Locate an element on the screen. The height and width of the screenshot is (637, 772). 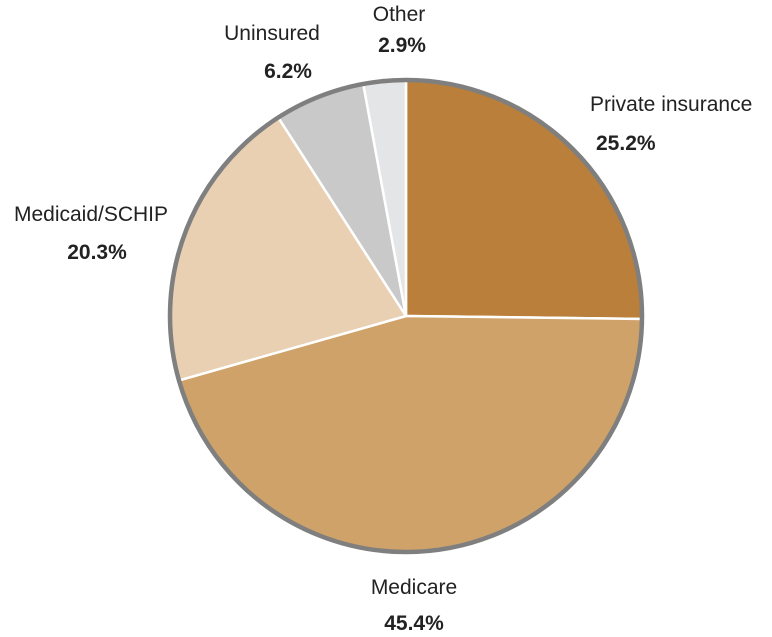
slice-label-medicare: Medicare is located at coordinates (414, 587).